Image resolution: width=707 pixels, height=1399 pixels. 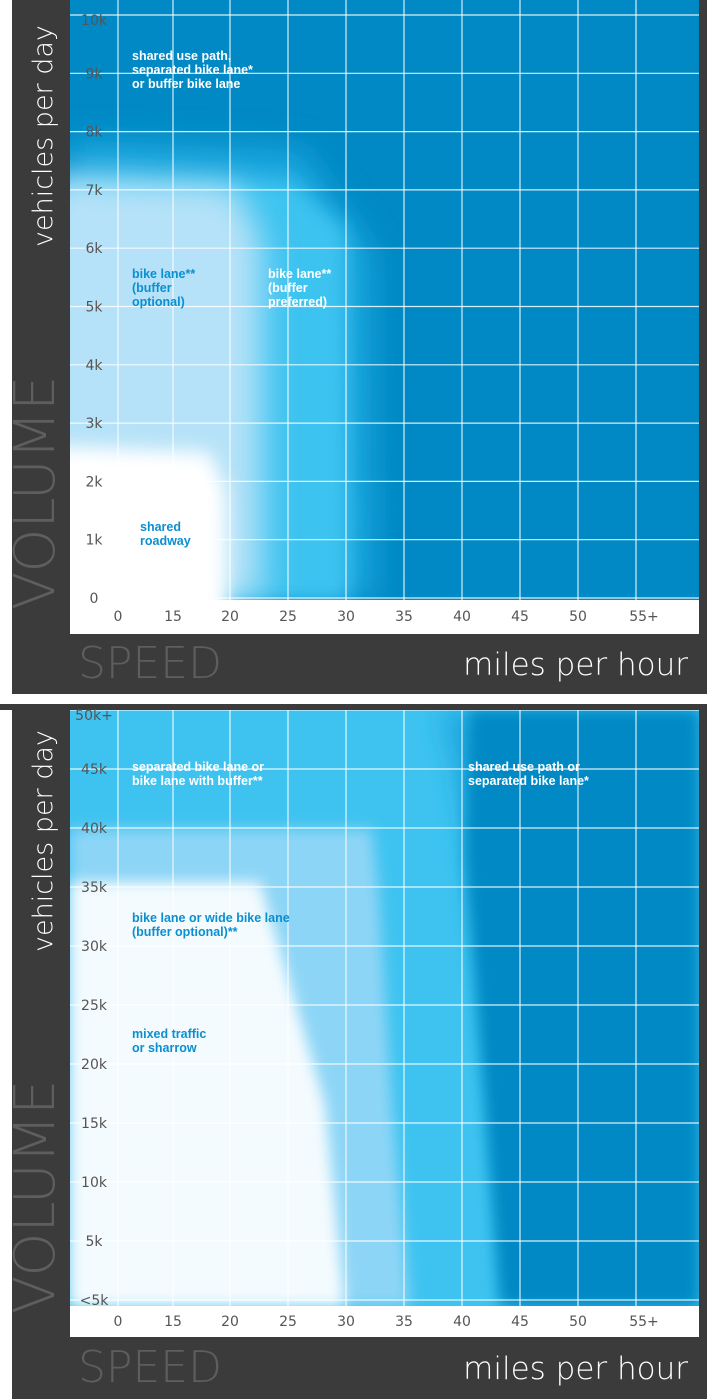 I want to click on zone-label-line: separated bike lane or, so click(x=198, y=767).